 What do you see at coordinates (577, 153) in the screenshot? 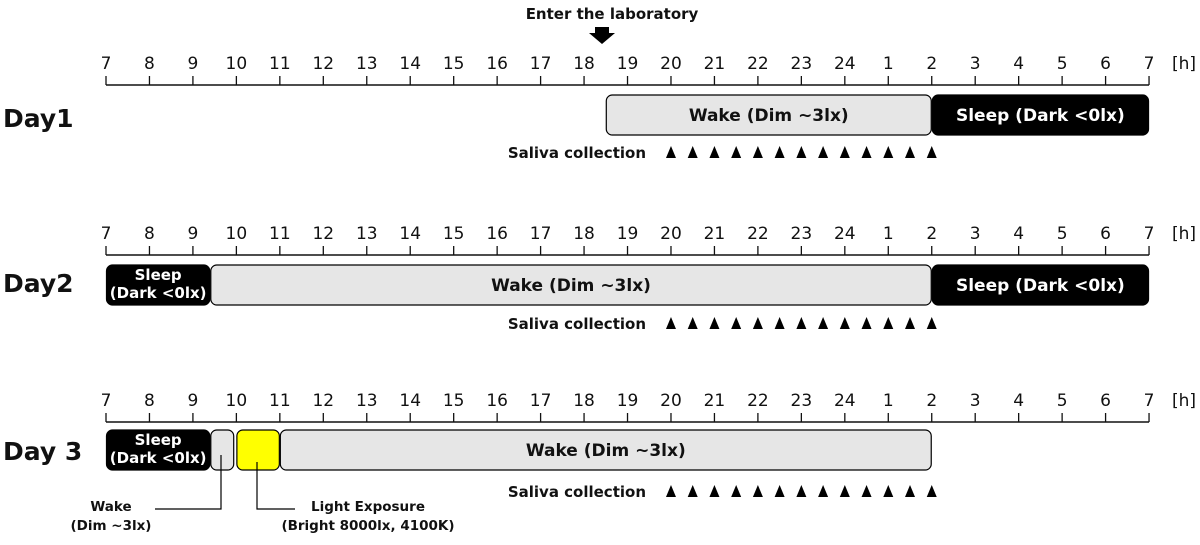
I see `saliva-label-day1: Saliva collection` at bounding box center [577, 153].